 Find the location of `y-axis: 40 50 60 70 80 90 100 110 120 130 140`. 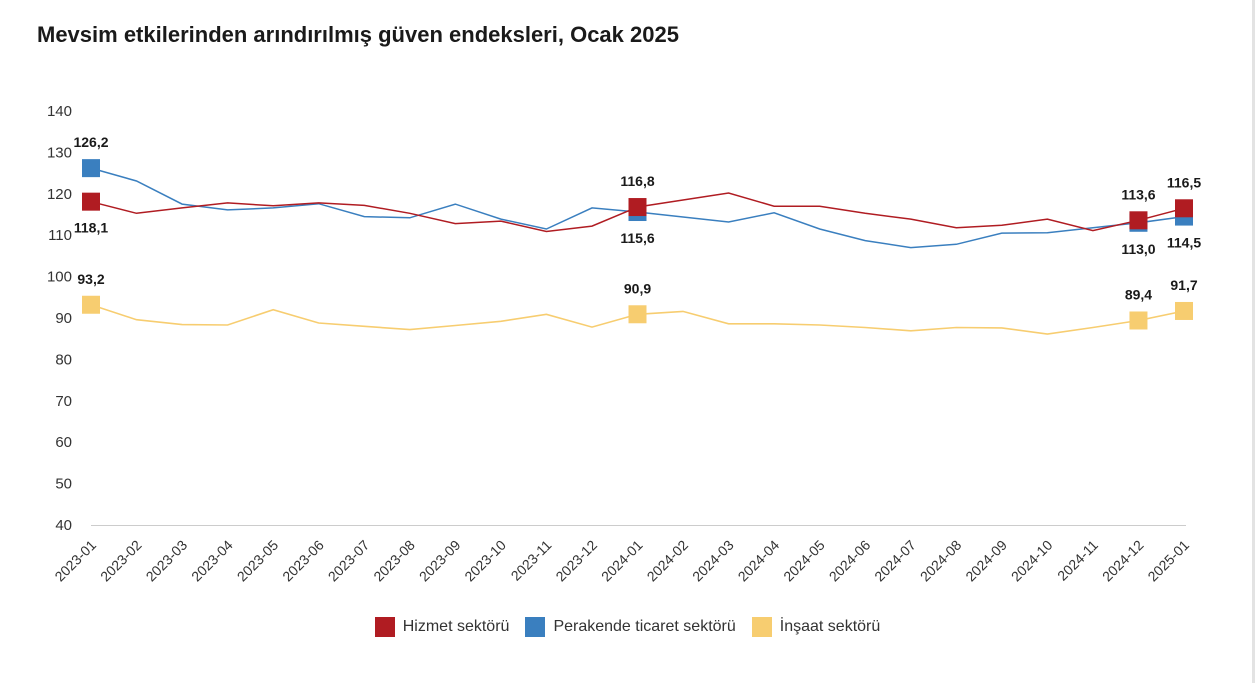

y-axis: 40 50 60 70 80 90 100 110 120 130 140 is located at coordinates (59, 318).